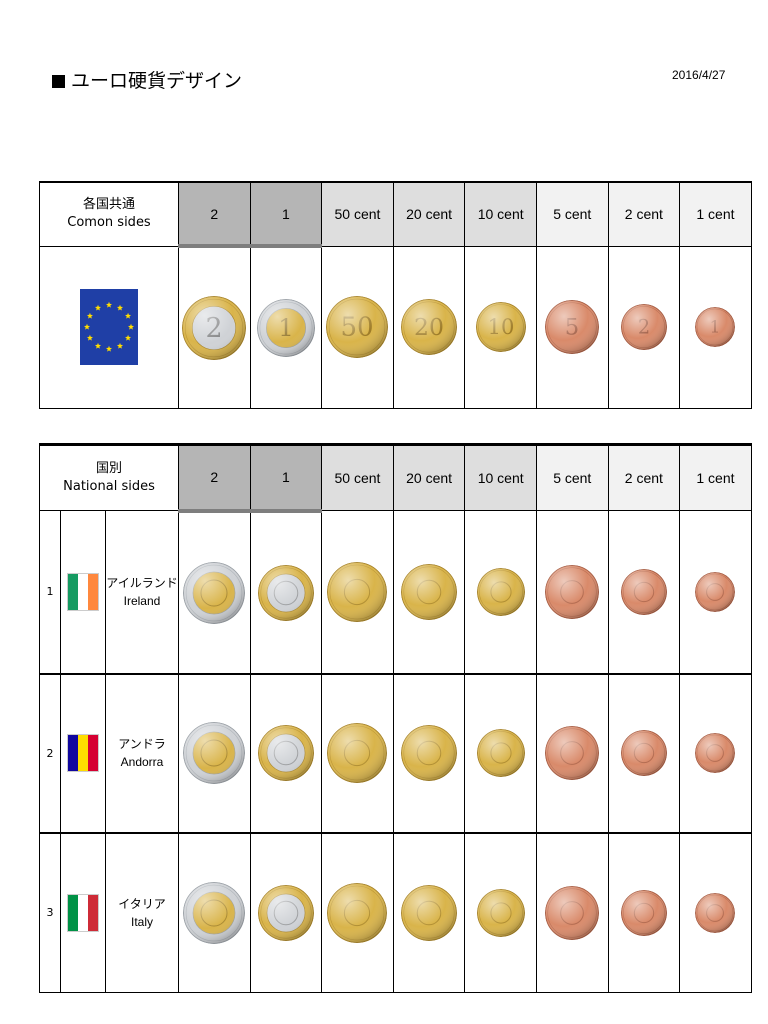 Image resolution: width=768 pixels, height=1024 pixels. I want to click on country-name-cell: アイルランド Ireland, so click(142, 592).